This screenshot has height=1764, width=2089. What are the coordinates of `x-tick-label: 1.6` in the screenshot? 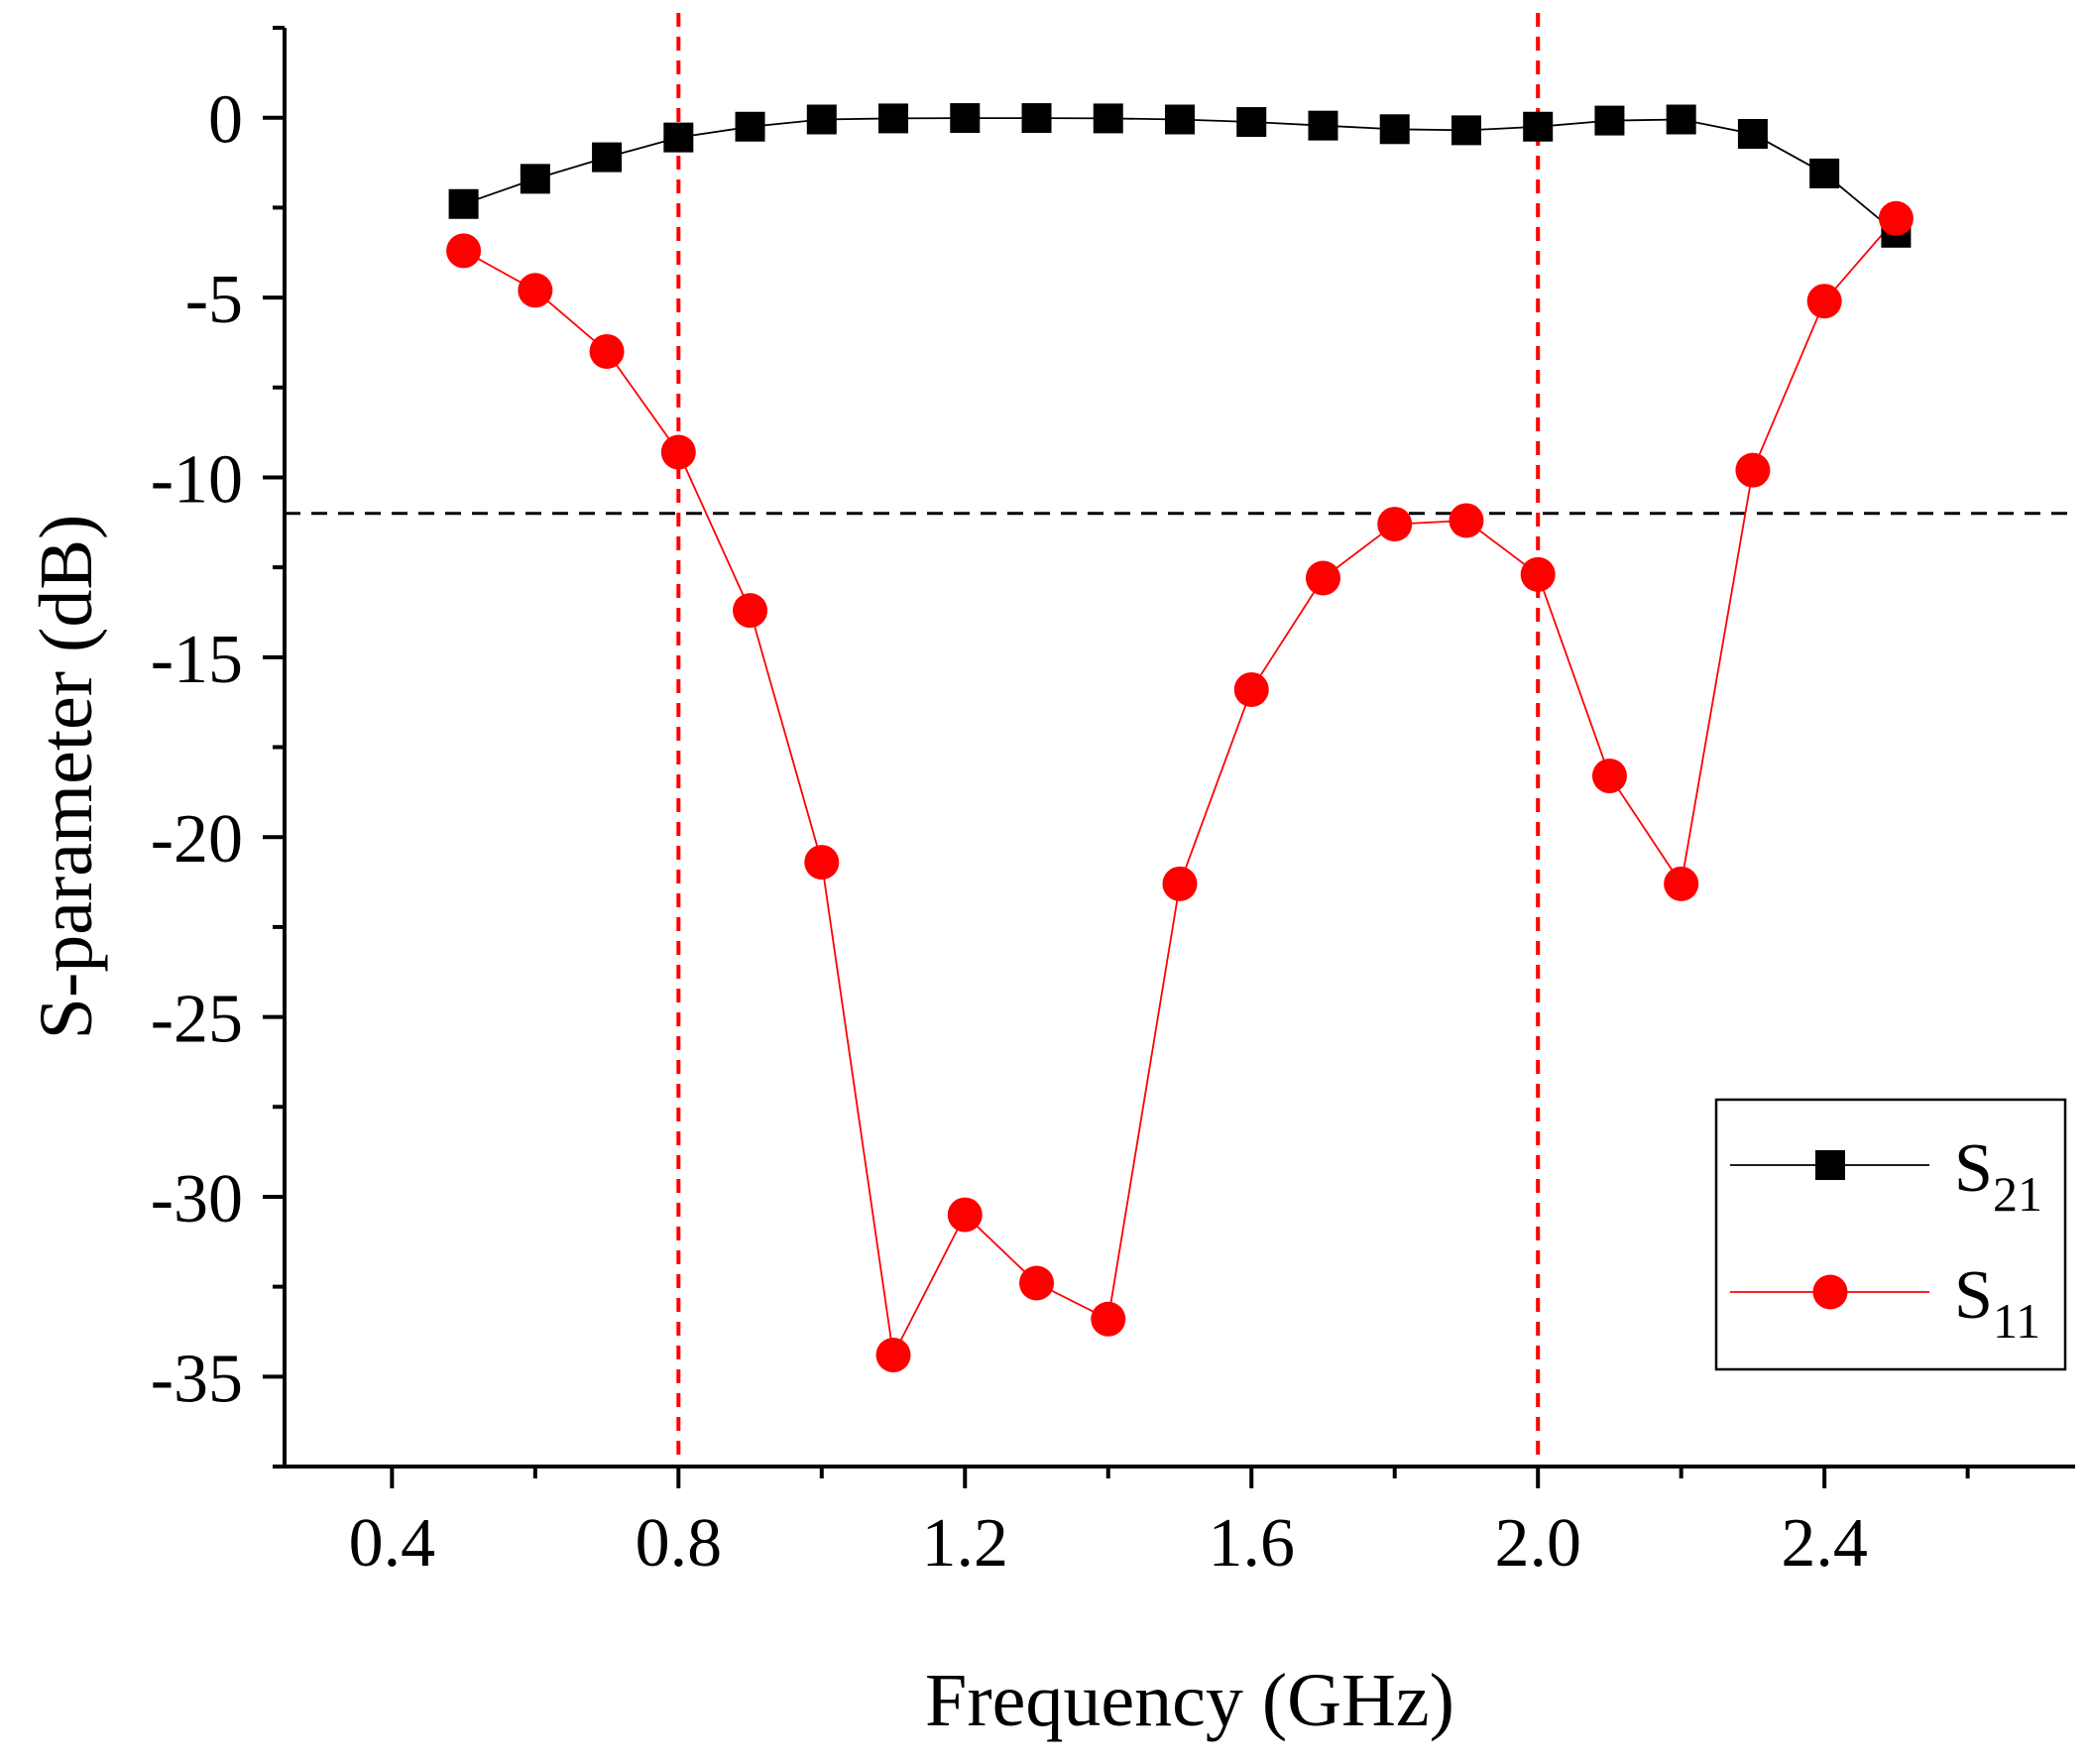 It's located at (1252, 1543).